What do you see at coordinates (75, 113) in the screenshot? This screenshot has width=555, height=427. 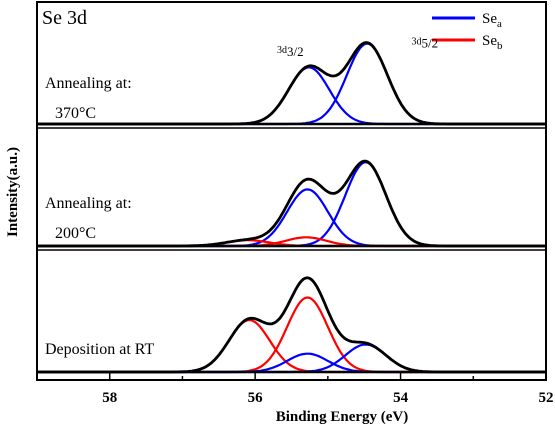 I see `panel-1-label-line-2: 370°C` at bounding box center [75, 113].